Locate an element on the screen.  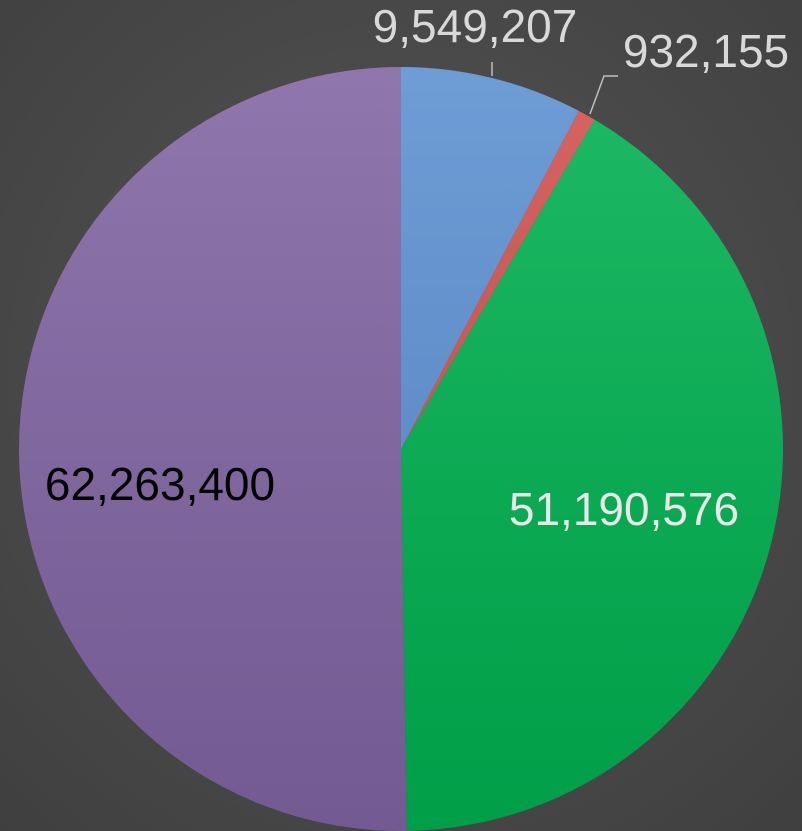
leader-line is located at coordinates (603, 95).